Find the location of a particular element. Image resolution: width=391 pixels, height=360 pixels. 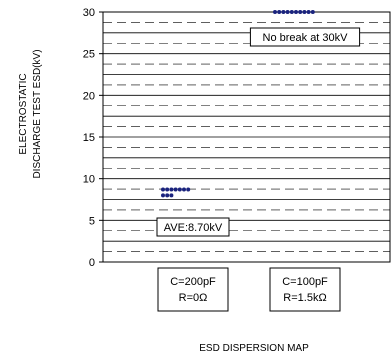

annotation-text: AVE:8.70kV is located at coordinates (193, 228).